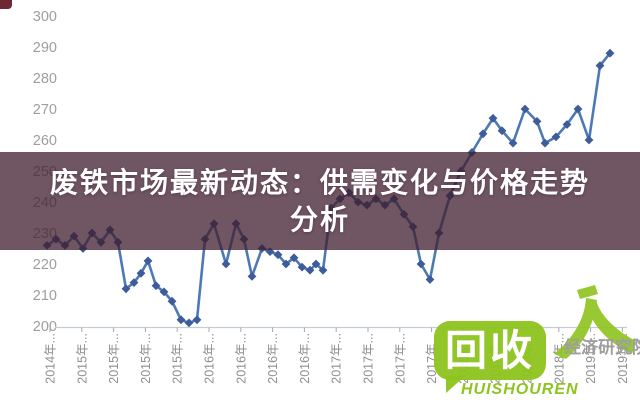  What do you see at coordinates (45, 110) in the screenshot?
I see `svg-text: 270` at bounding box center [45, 110].